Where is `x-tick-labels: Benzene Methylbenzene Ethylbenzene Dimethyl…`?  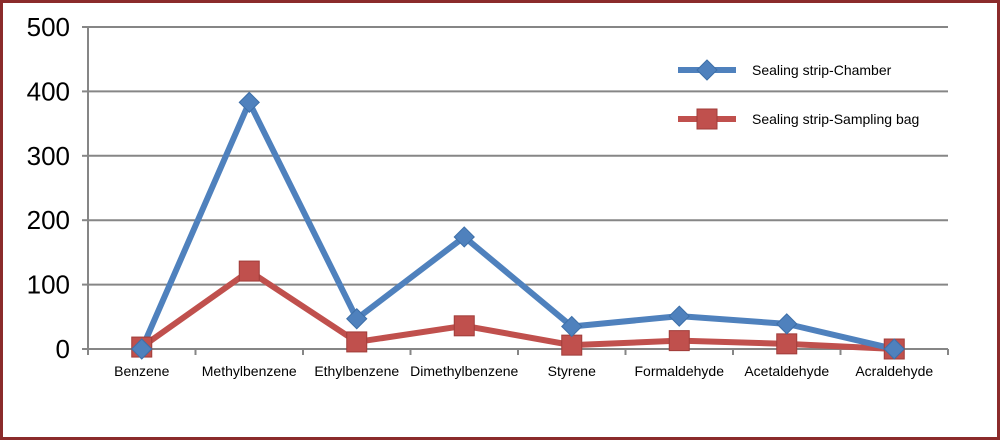
x-tick-labels: Benzene Methylbenzene Ethylbenzene Dimethyl… is located at coordinates (523, 371).